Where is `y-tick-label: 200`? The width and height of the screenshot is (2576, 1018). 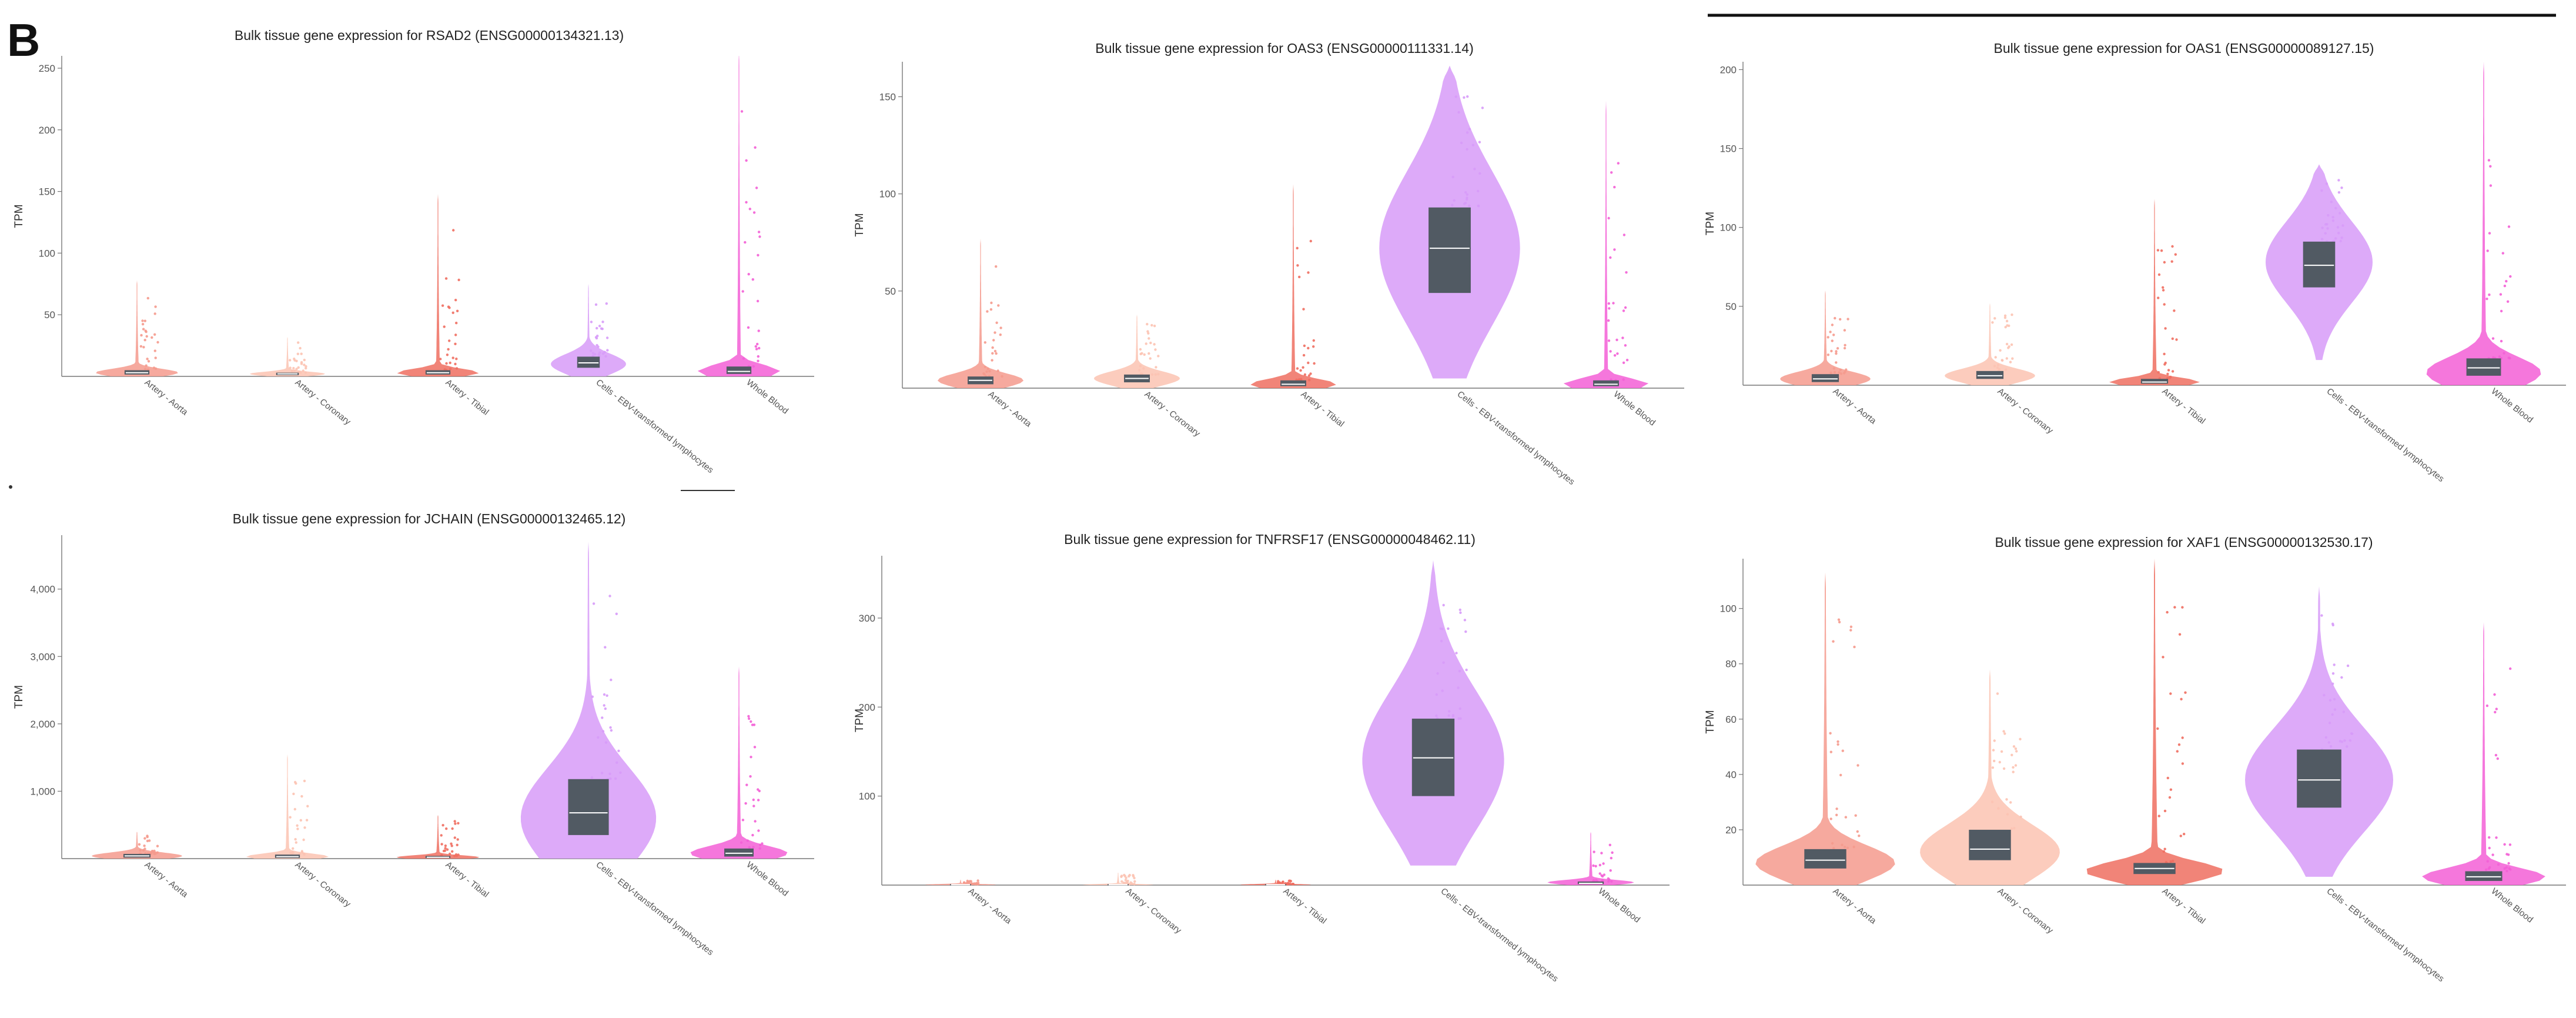
y-tick-label: 200 is located at coordinates (867, 707).